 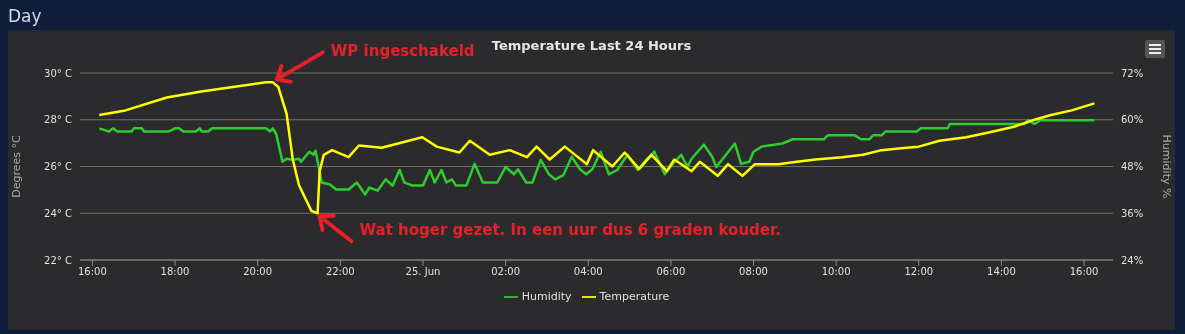 I want to click on y2-tick-label: 72%, so click(x=1132, y=73).